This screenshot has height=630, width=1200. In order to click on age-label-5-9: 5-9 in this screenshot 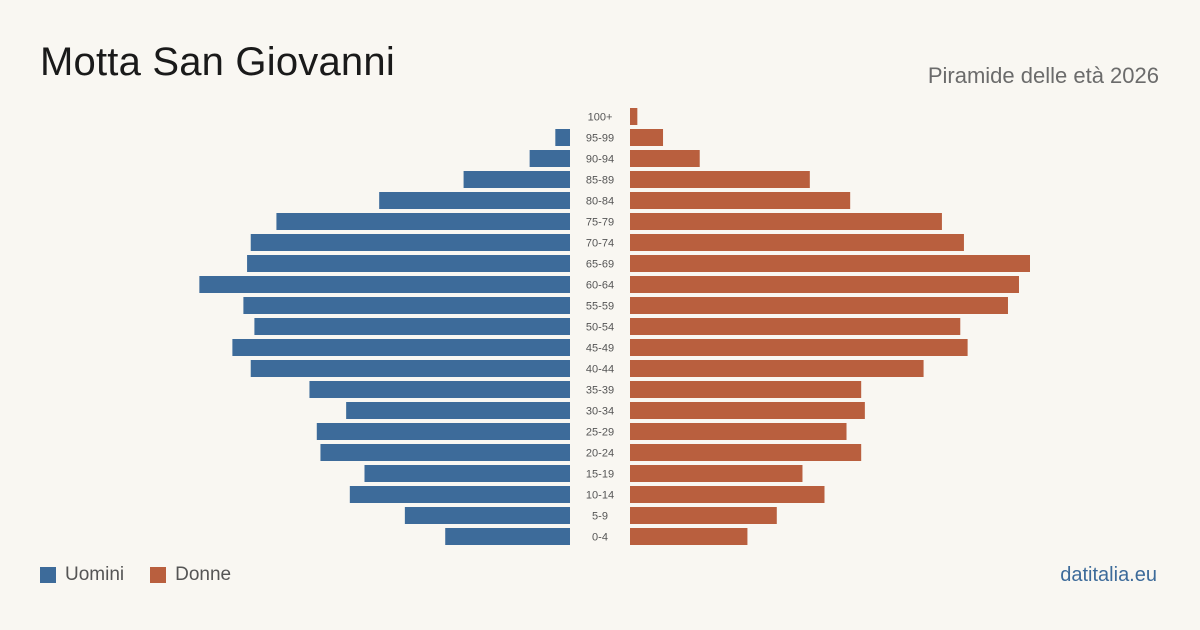, I will do `click(600, 517)`.